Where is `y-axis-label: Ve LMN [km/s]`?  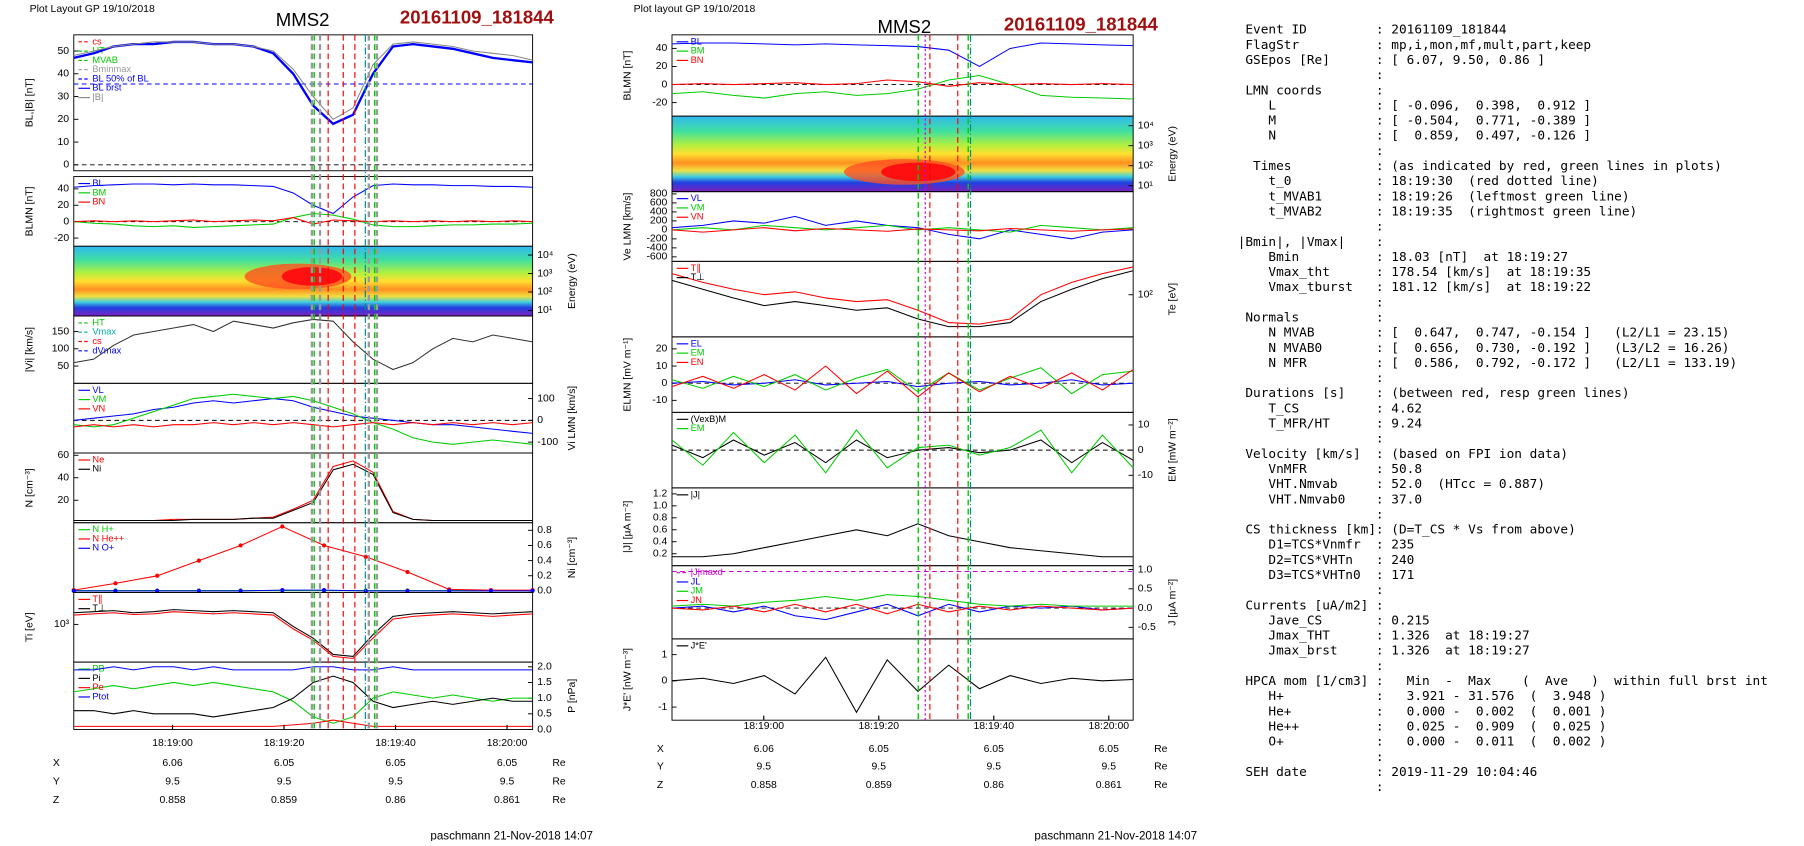
y-axis-label: Ve LMN [km/s] is located at coordinates (628, 226).